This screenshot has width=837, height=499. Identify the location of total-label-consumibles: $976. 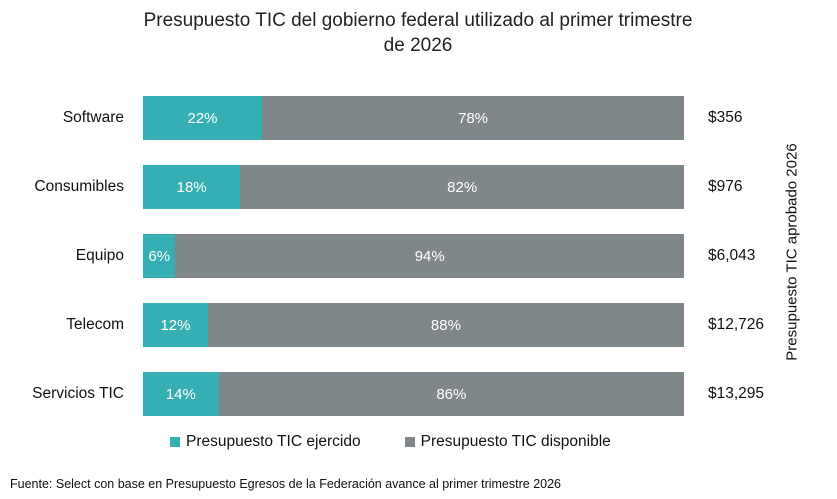
(725, 186).